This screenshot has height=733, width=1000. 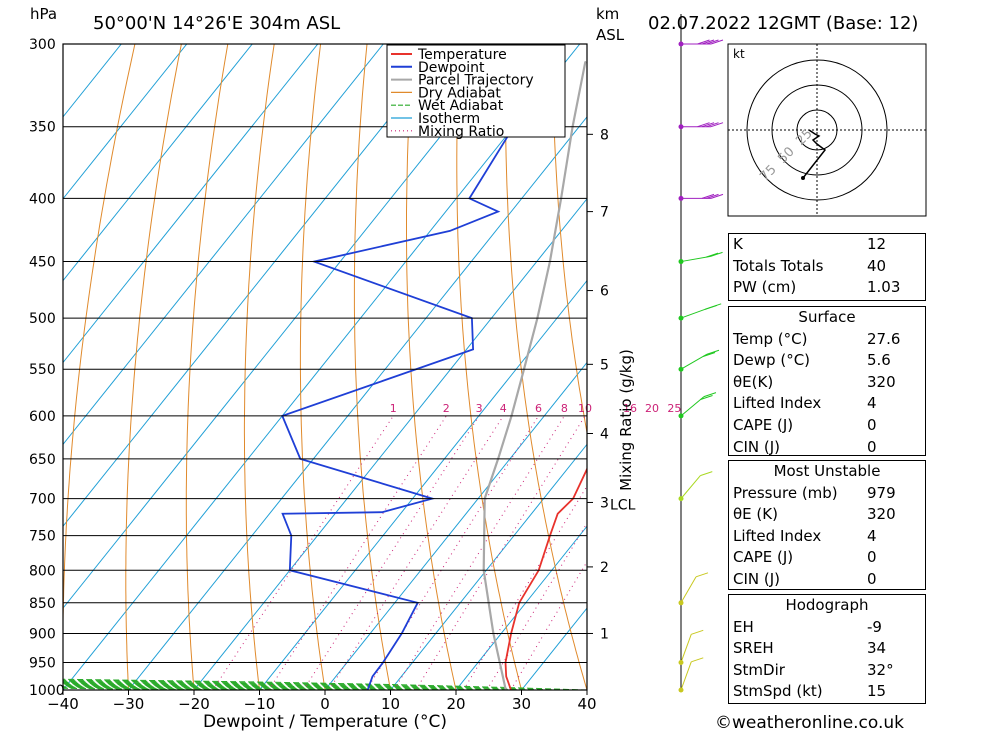 I want to click on surface-label: Dewp (°C), so click(x=772, y=360).